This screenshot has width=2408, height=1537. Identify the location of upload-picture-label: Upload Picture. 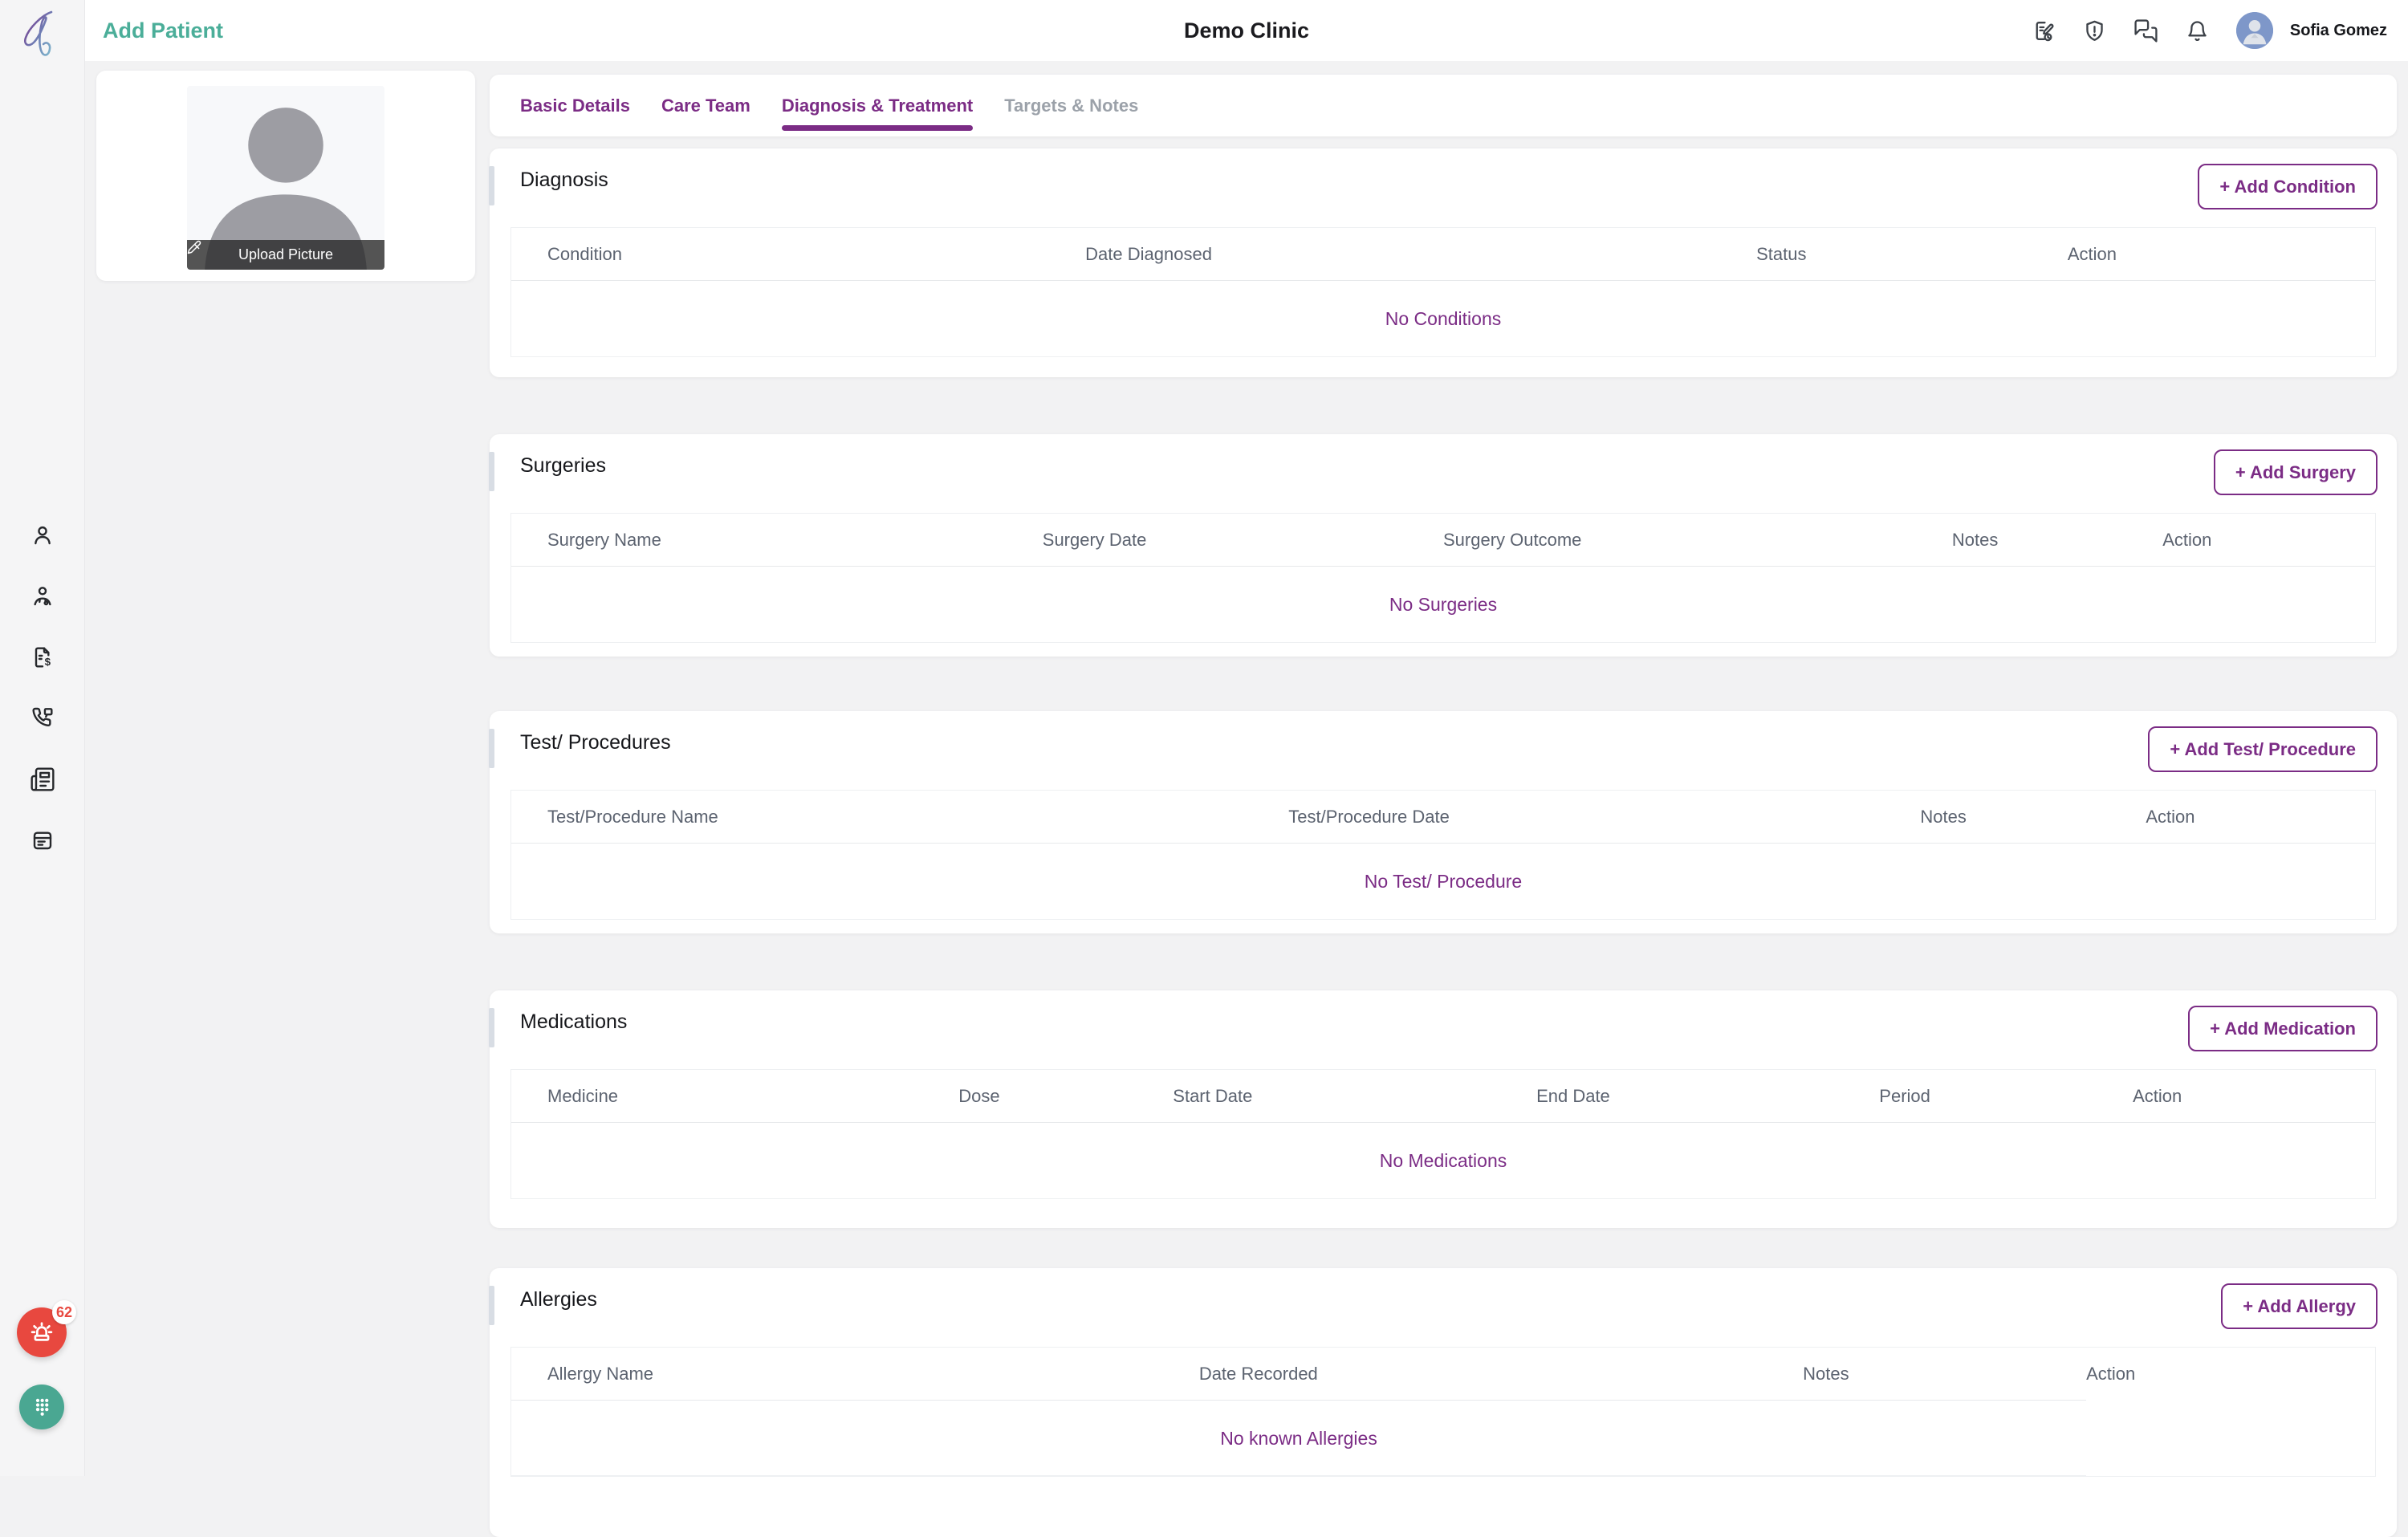
(285, 254).